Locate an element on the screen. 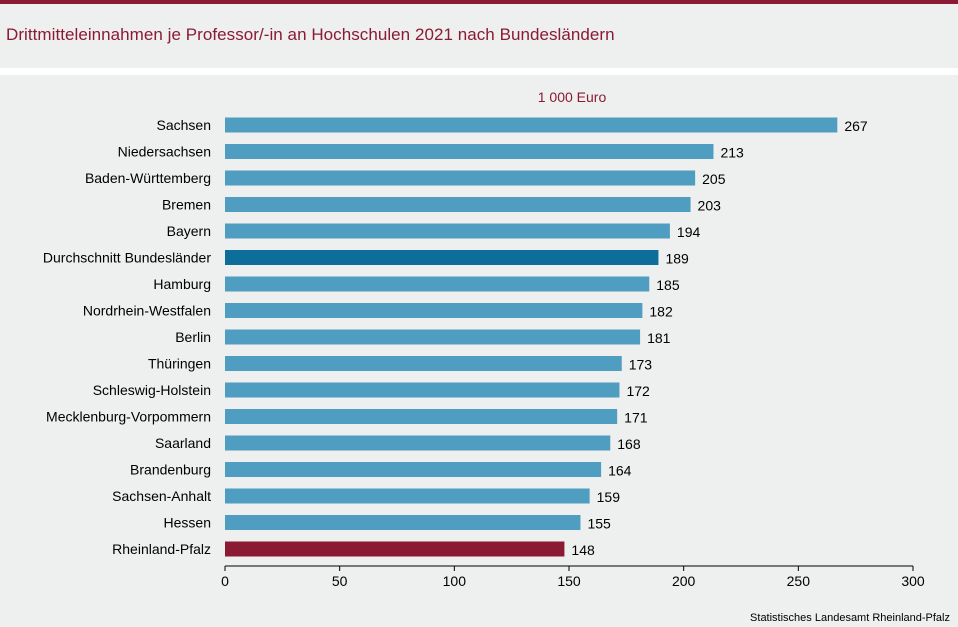 The image size is (958, 627). category-label: Brandenburg is located at coordinates (170, 470).